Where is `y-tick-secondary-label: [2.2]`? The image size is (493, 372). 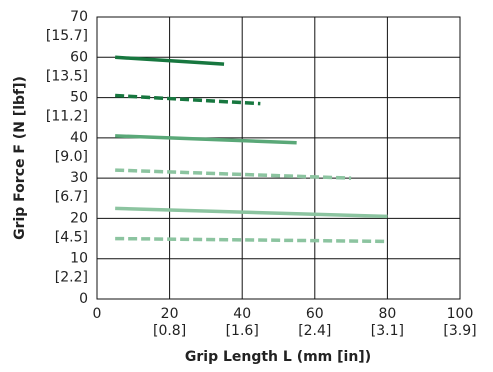
y-tick-secondary-label: [2.2] is located at coordinates (71, 278).